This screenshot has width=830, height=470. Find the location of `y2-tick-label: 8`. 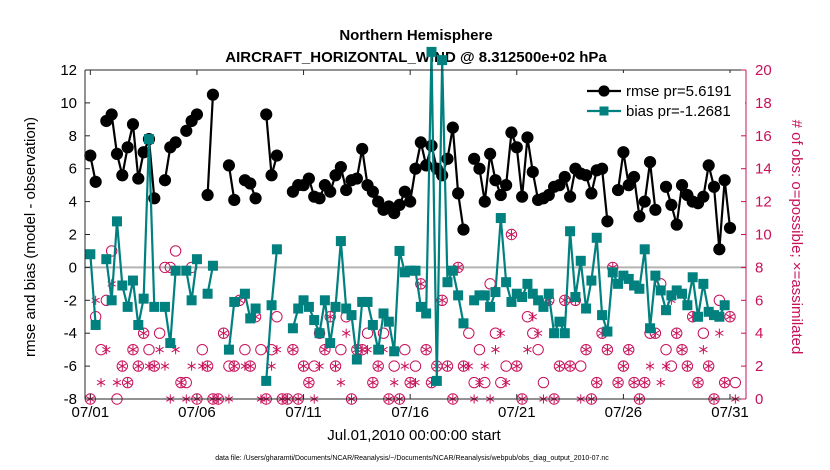

y2-tick-label: 8 is located at coordinates (759, 267).